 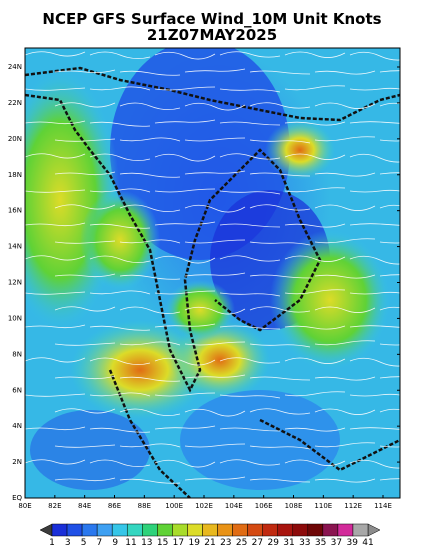 What do you see at coordinates (288, 543) in the screenshot?
I see `colorbar-label: 31` at bounding box center [288, 543].